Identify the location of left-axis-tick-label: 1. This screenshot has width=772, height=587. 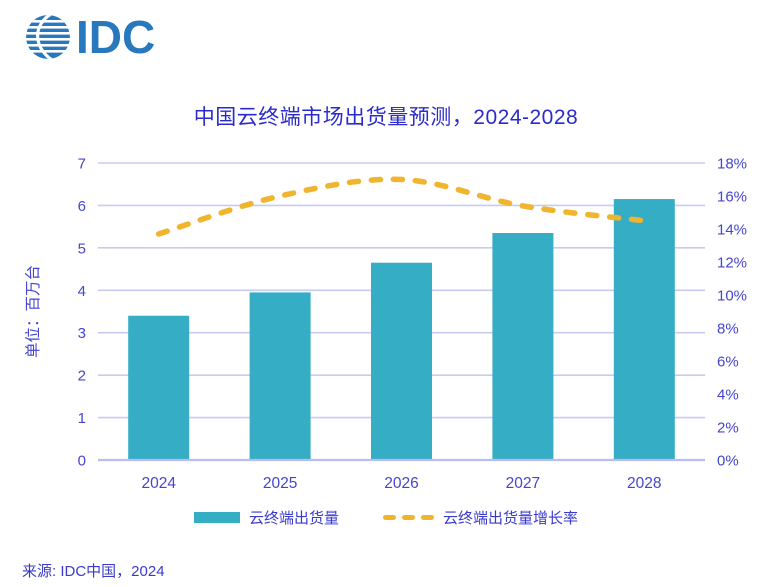
(82, 418).